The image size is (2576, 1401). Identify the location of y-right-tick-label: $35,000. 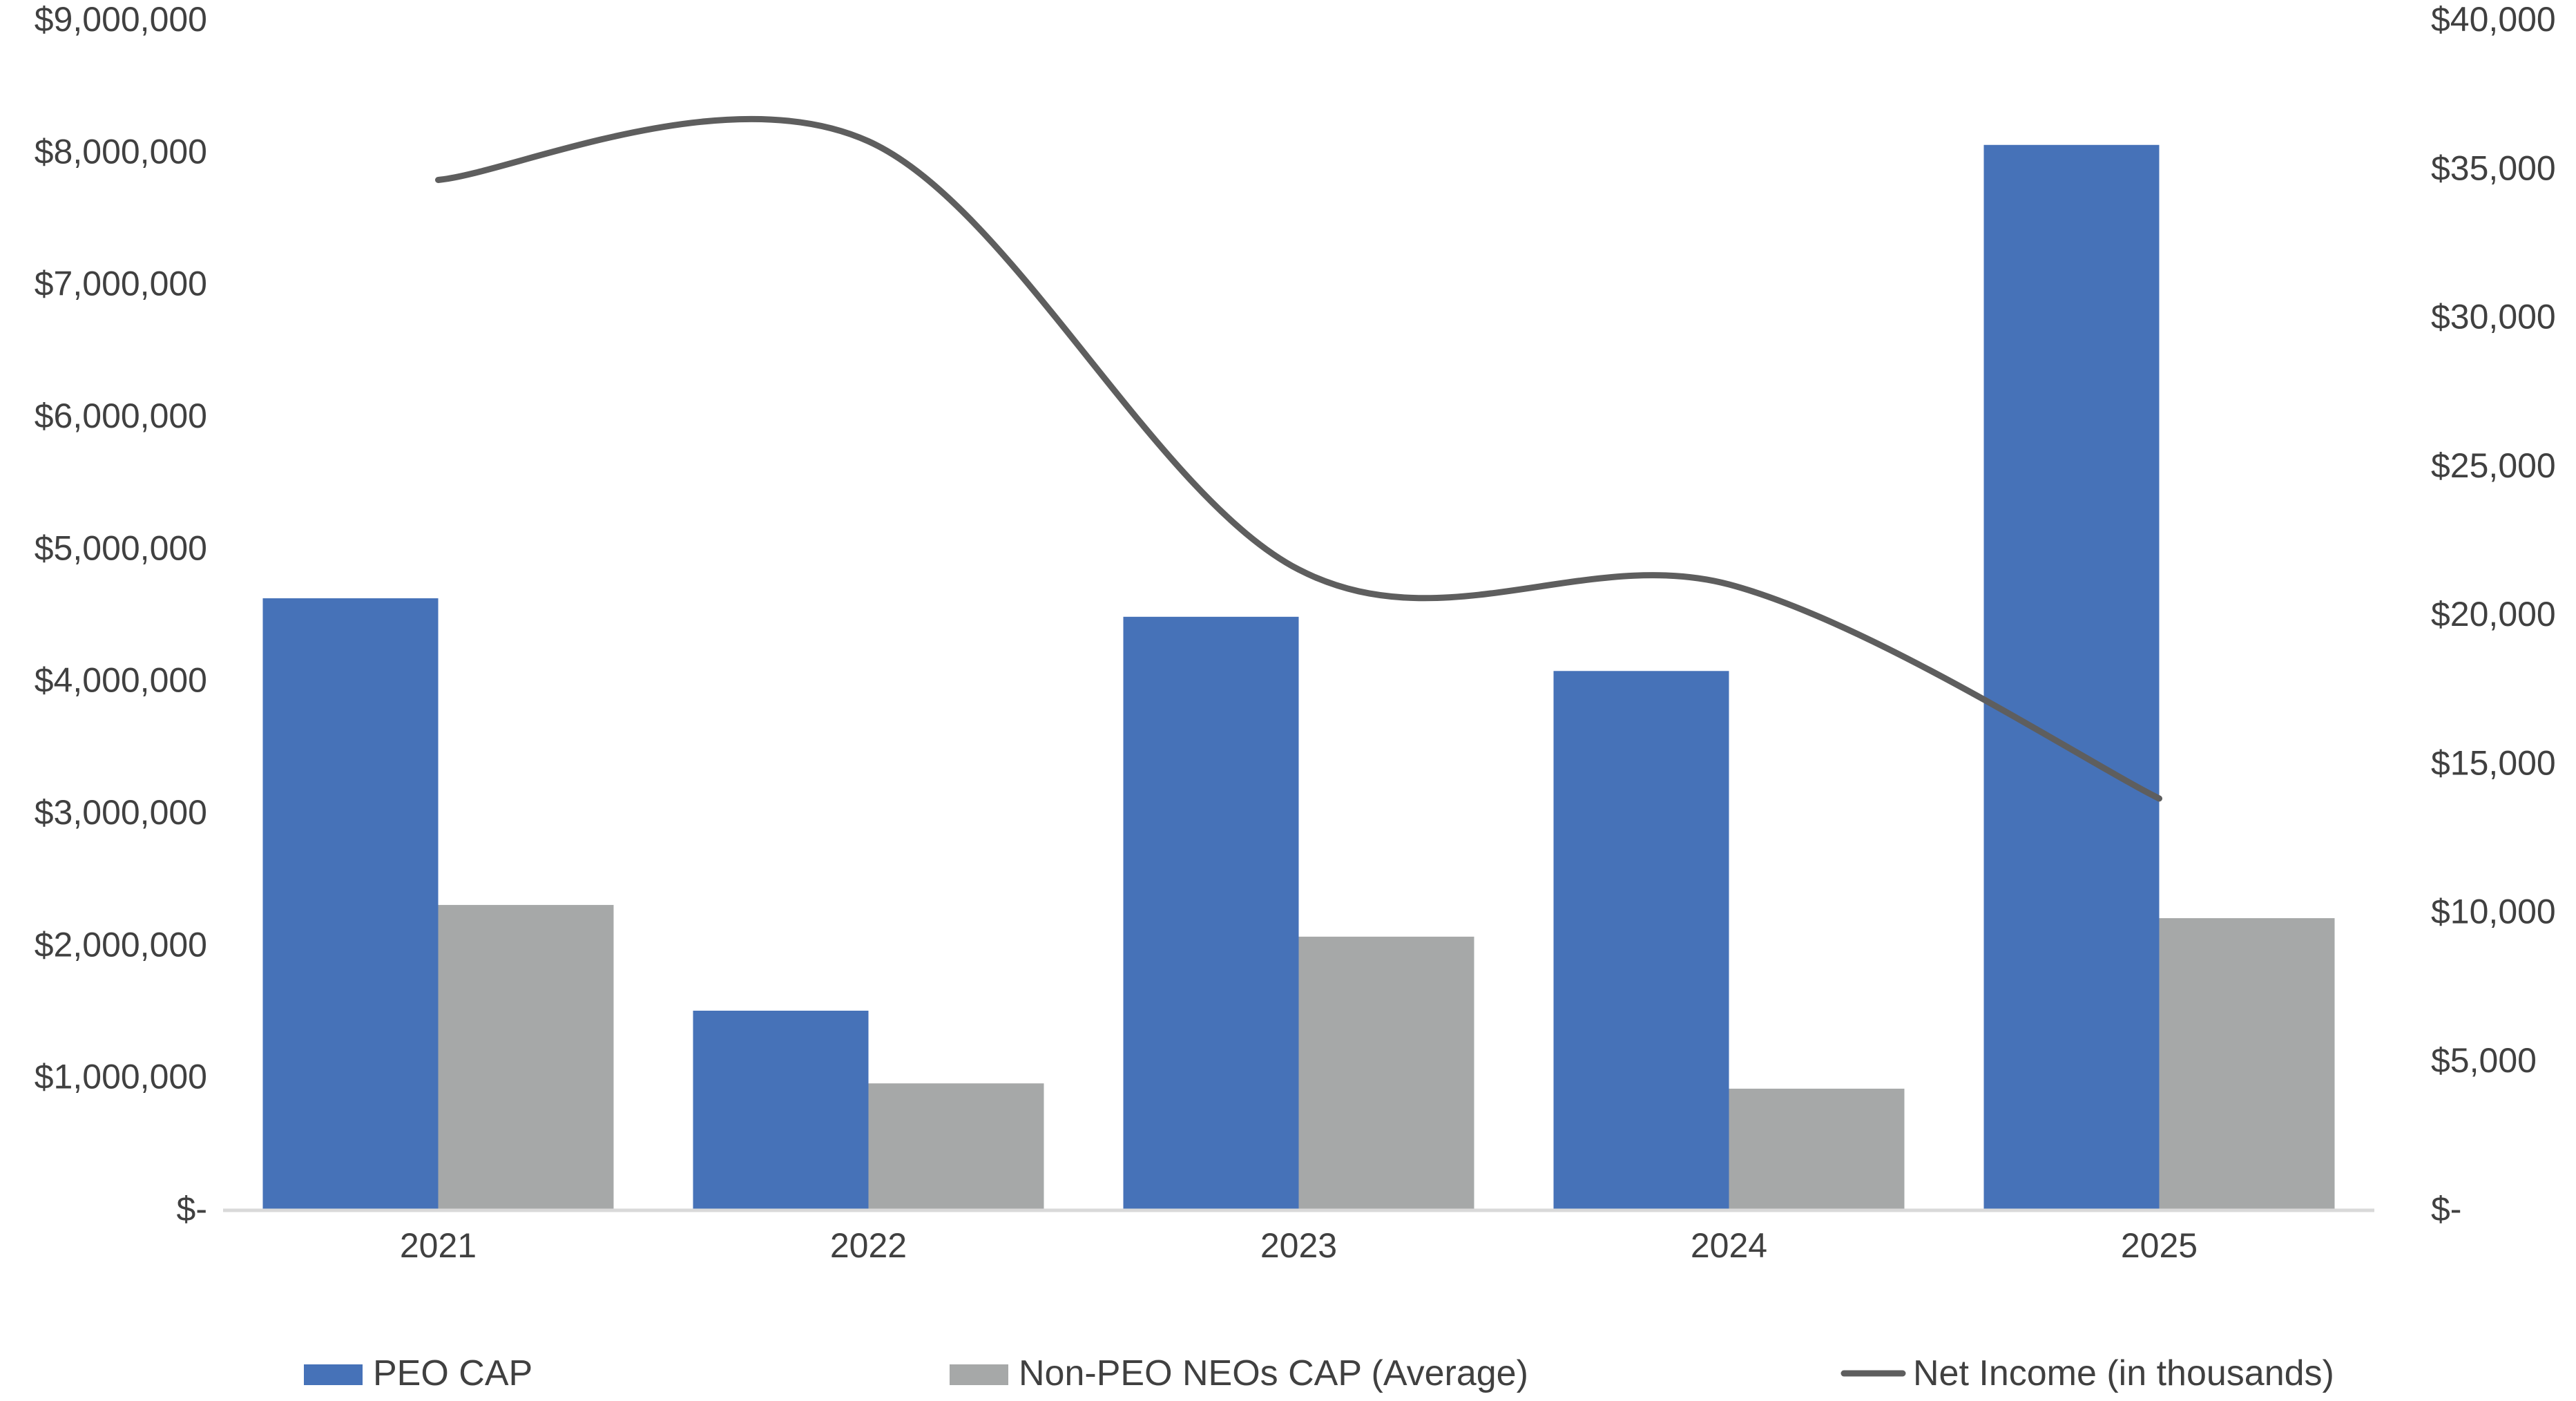
(2493, 168).